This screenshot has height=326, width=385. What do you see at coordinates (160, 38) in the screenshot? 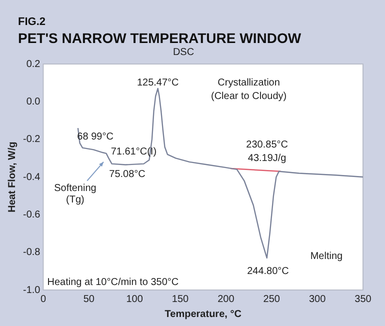
I see `chart-title: PET'S NARROW TEMPERATURE WINDOW` at bounding box center [160, 38].